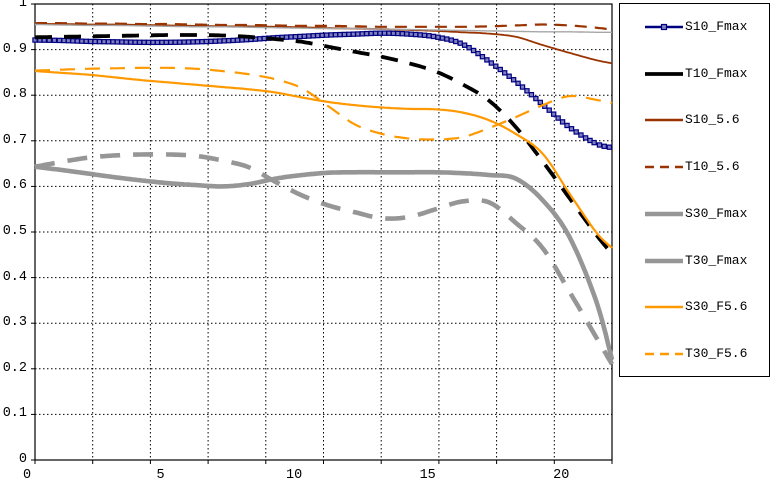 The width and height of the screenshot is (773, 488). Describe the element at coordinates (694, 167) in the screenshot. I see `legend-entry-T10_5.6: T10_5.6` at that location.